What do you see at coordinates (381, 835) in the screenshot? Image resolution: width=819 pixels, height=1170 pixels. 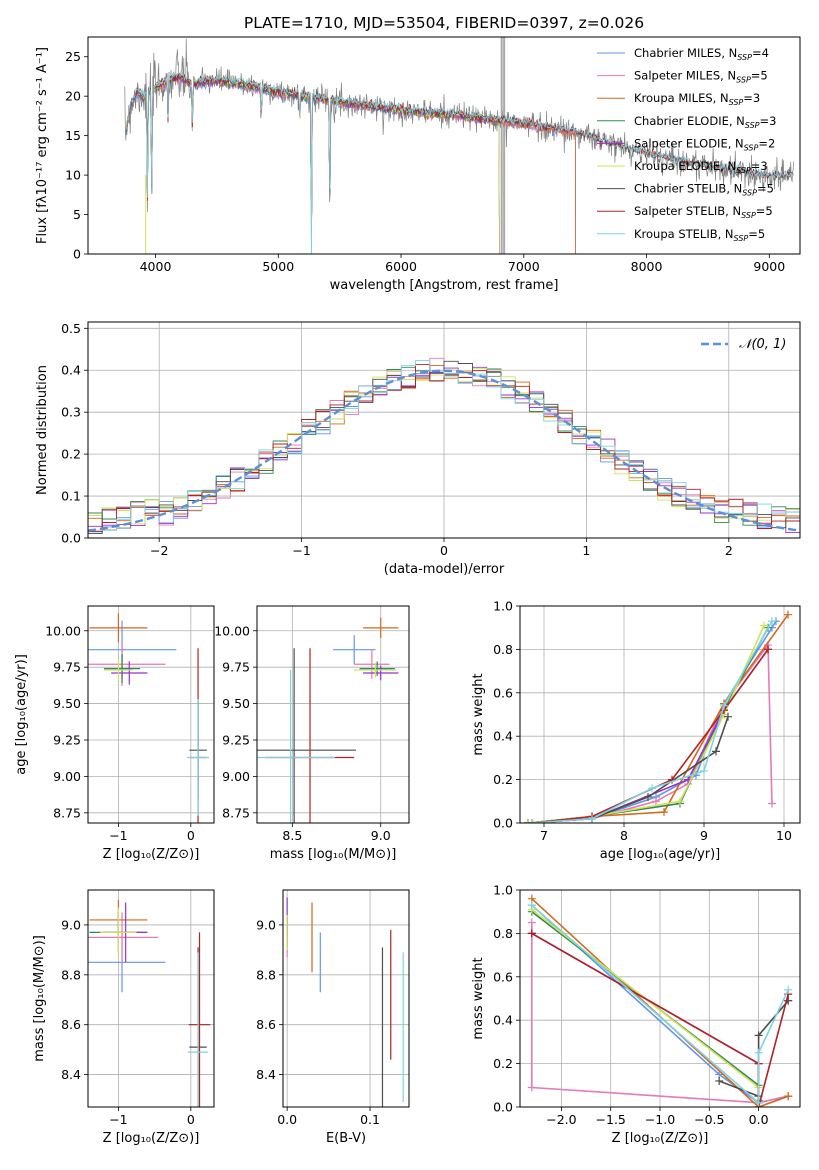 I see `x-tick-label: 9.0` at bounding box center [381, 835].